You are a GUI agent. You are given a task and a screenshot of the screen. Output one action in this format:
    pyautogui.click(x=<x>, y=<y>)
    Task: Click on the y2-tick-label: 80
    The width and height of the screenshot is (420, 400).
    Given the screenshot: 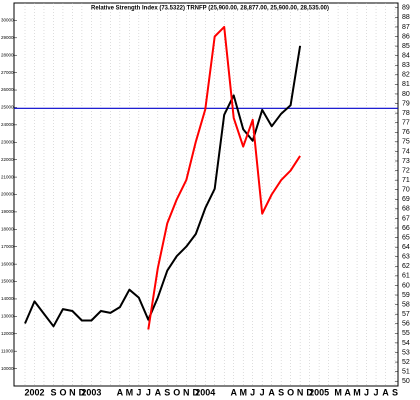 What is the action you would take?
    pyautogui.click(x=406, y=94)
    